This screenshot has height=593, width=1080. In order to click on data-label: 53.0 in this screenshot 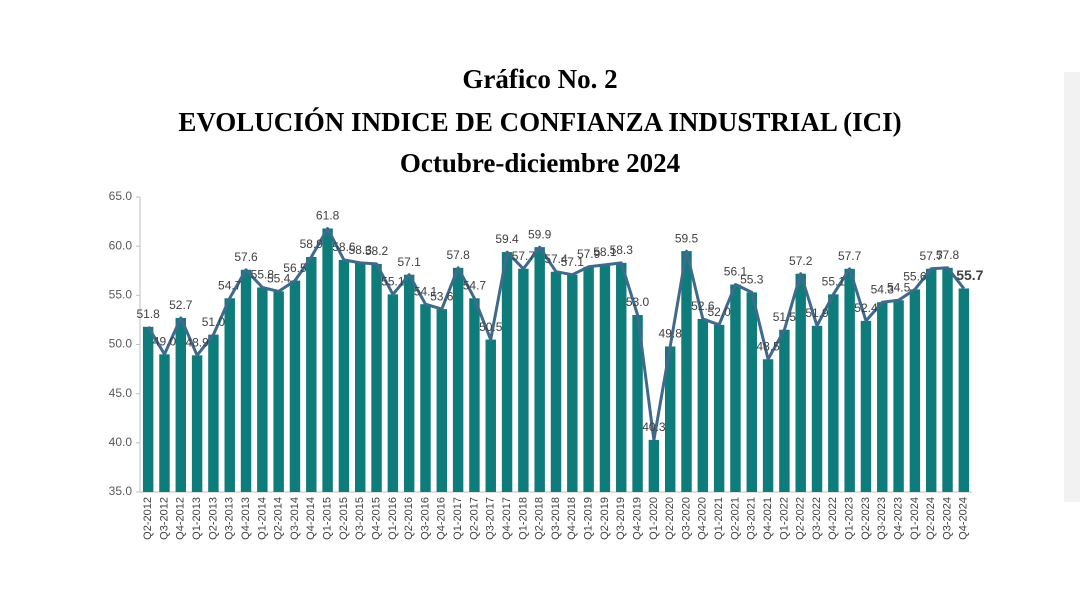, I will do `click(638, 302)`.